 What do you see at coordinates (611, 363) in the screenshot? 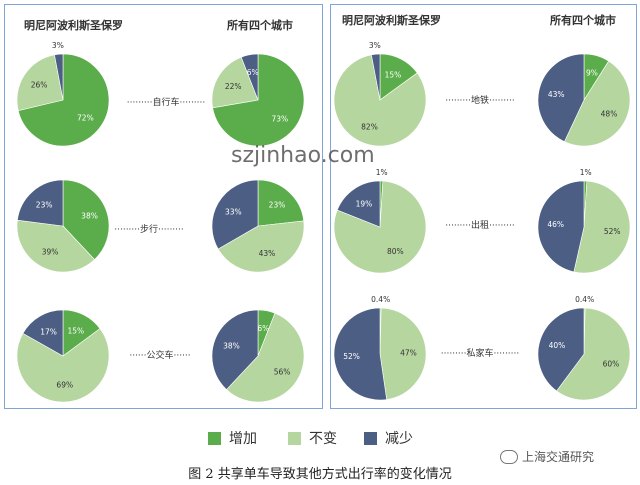
I see `pie-5-all-cities-label-unchanged: 60%` at bounding box center [611, 363].